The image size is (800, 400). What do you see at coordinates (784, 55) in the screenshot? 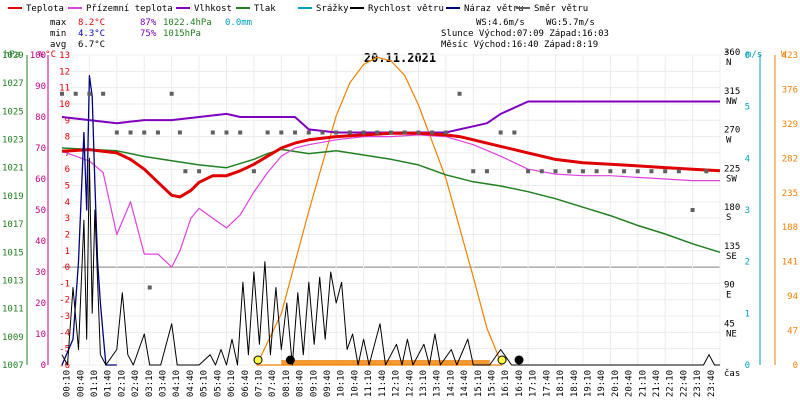
I see `w-axis-title: W` at bounding box center [784, 55].